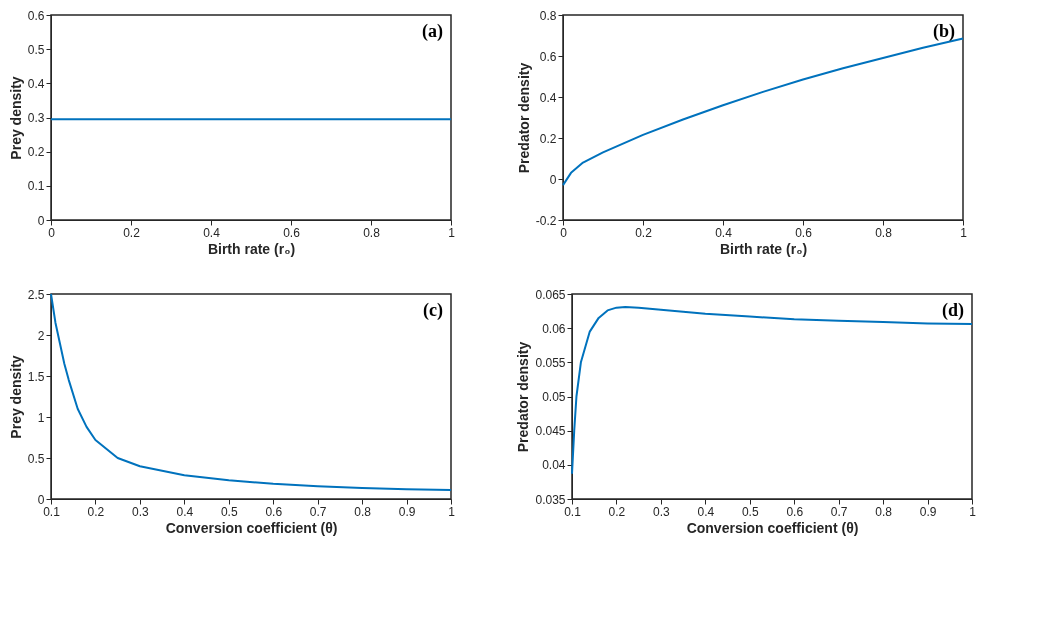 This screenshot has height=635, width=1038. I want to click on y-tick-label: 0.05, so click(554, 397).